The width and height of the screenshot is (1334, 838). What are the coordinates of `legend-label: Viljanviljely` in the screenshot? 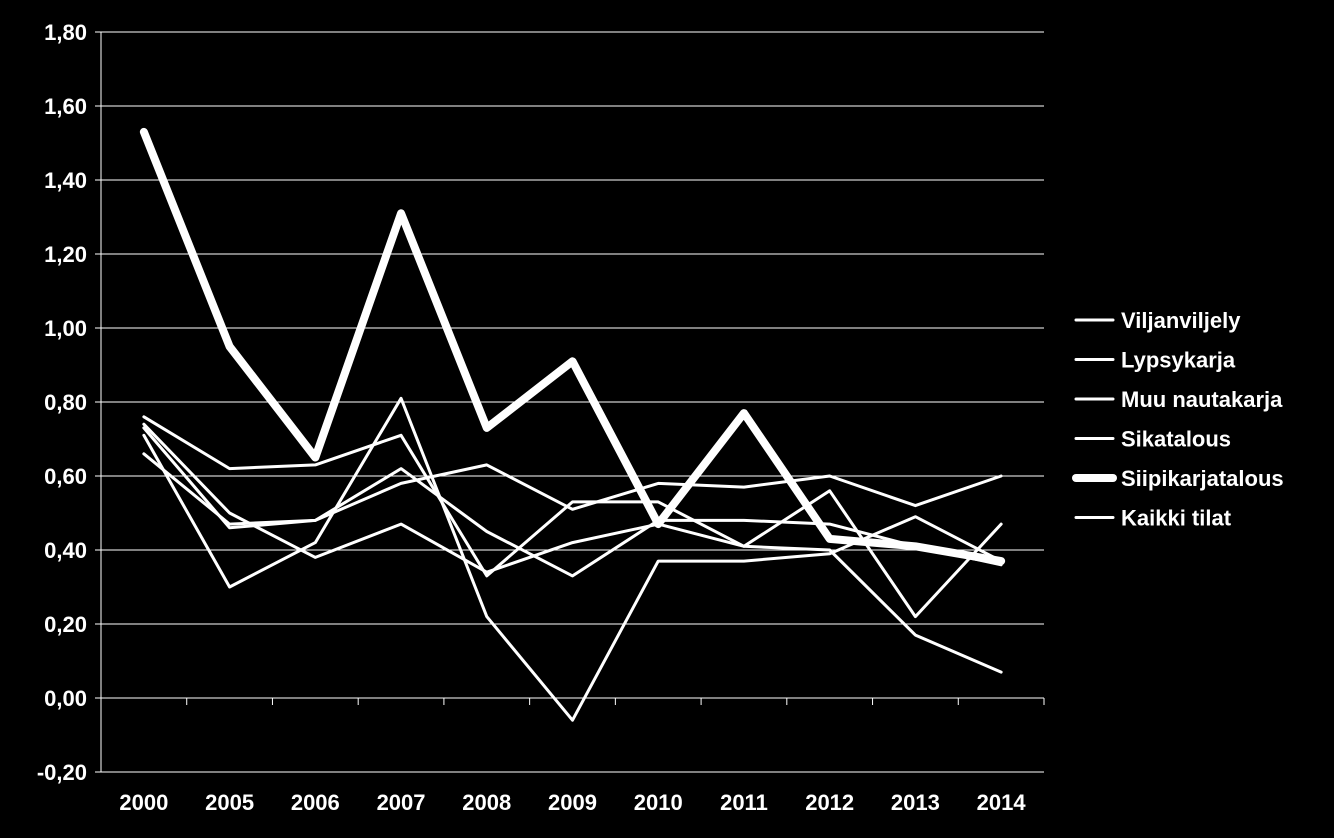 It's located at (1181, 320).